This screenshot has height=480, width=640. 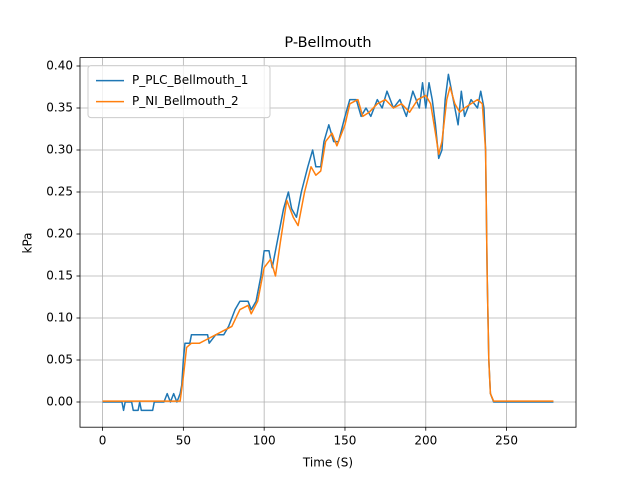 I want to click on x-tick-label: 0, so click(x=103, y=441).